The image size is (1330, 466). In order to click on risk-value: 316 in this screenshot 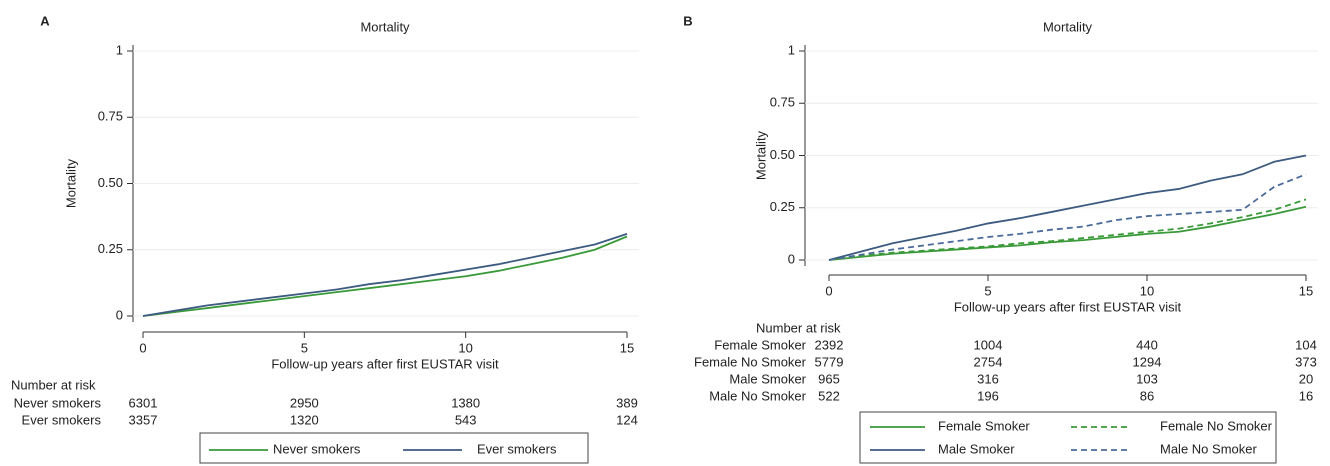, I will do `click(988, 378)`.